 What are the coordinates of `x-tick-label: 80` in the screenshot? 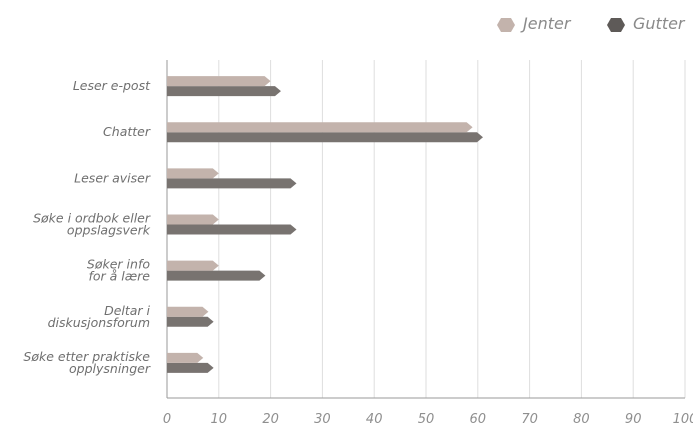 It's located at (581, 419).